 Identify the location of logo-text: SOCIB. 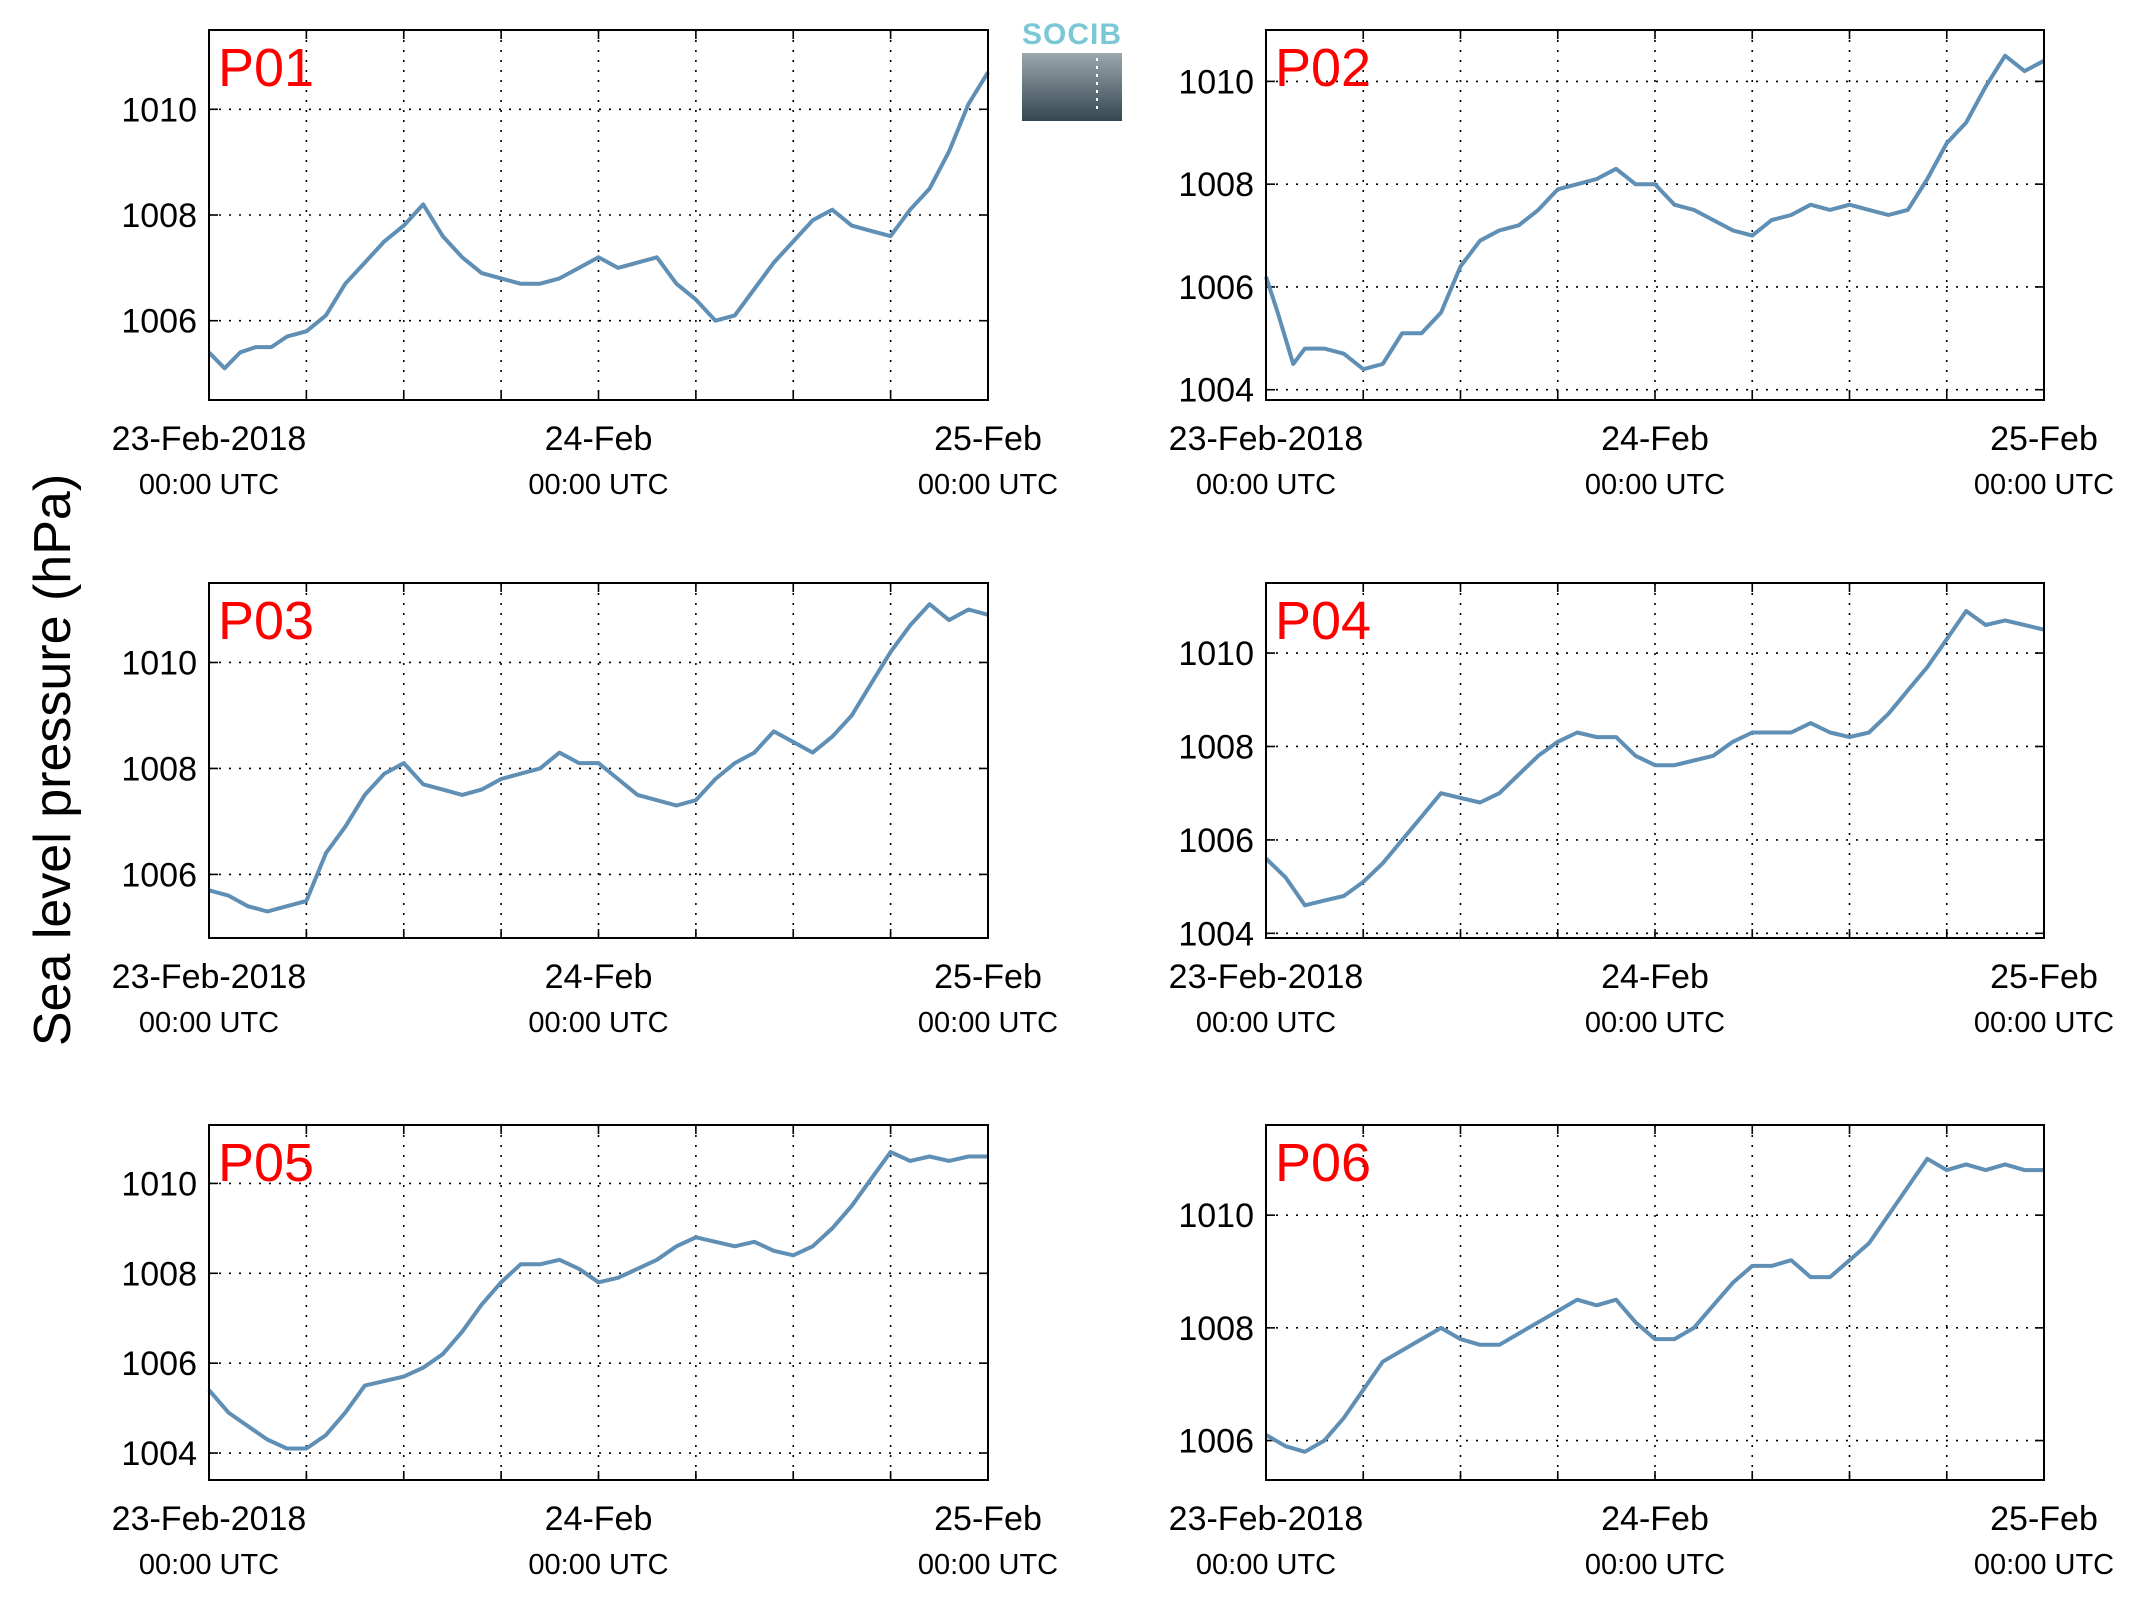
(1072, 34).